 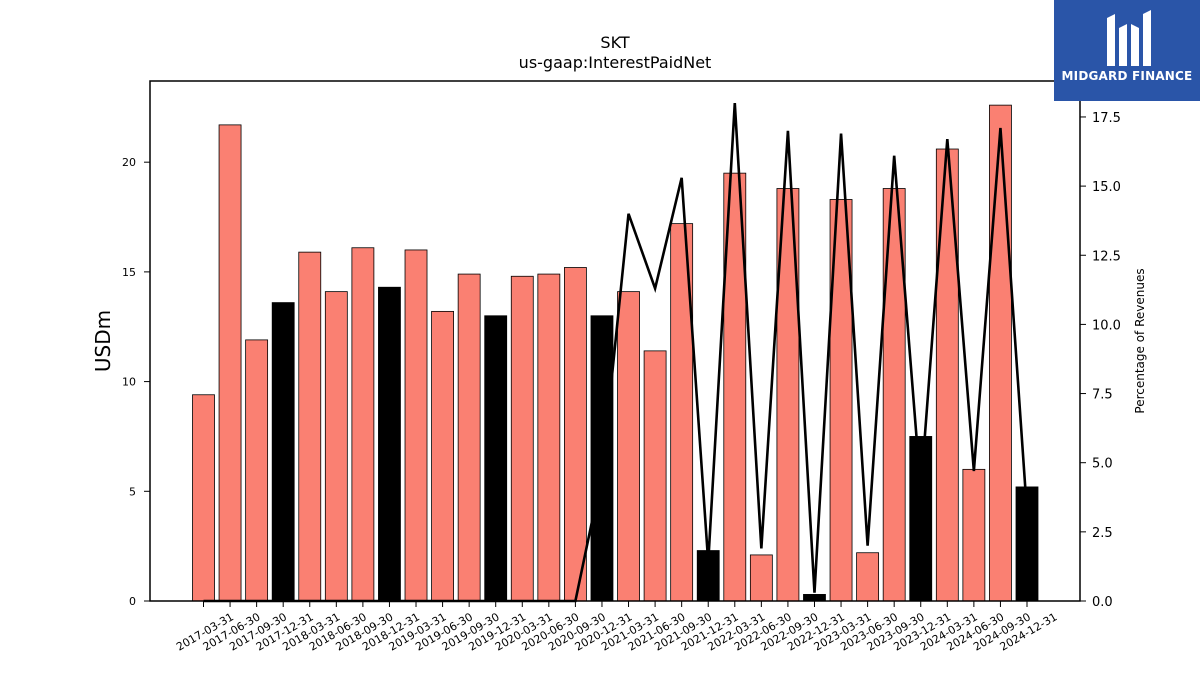 I want to click on y-right-tick-label: 7.5, so click(x=1102, y=395).